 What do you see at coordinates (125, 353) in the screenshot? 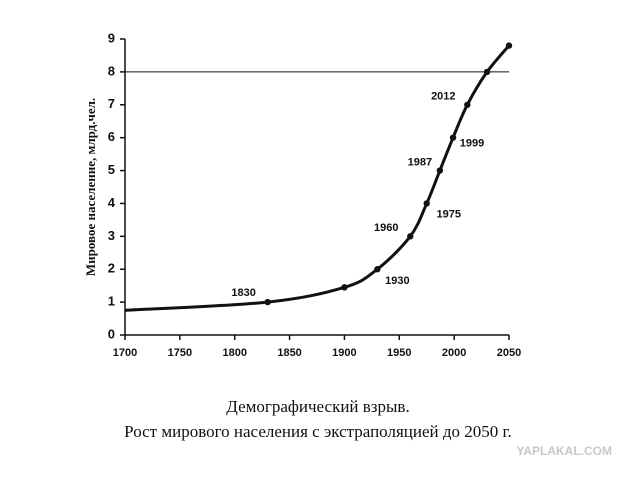
I see `x-tick-label: 1700` at bounding box center [125, 353].